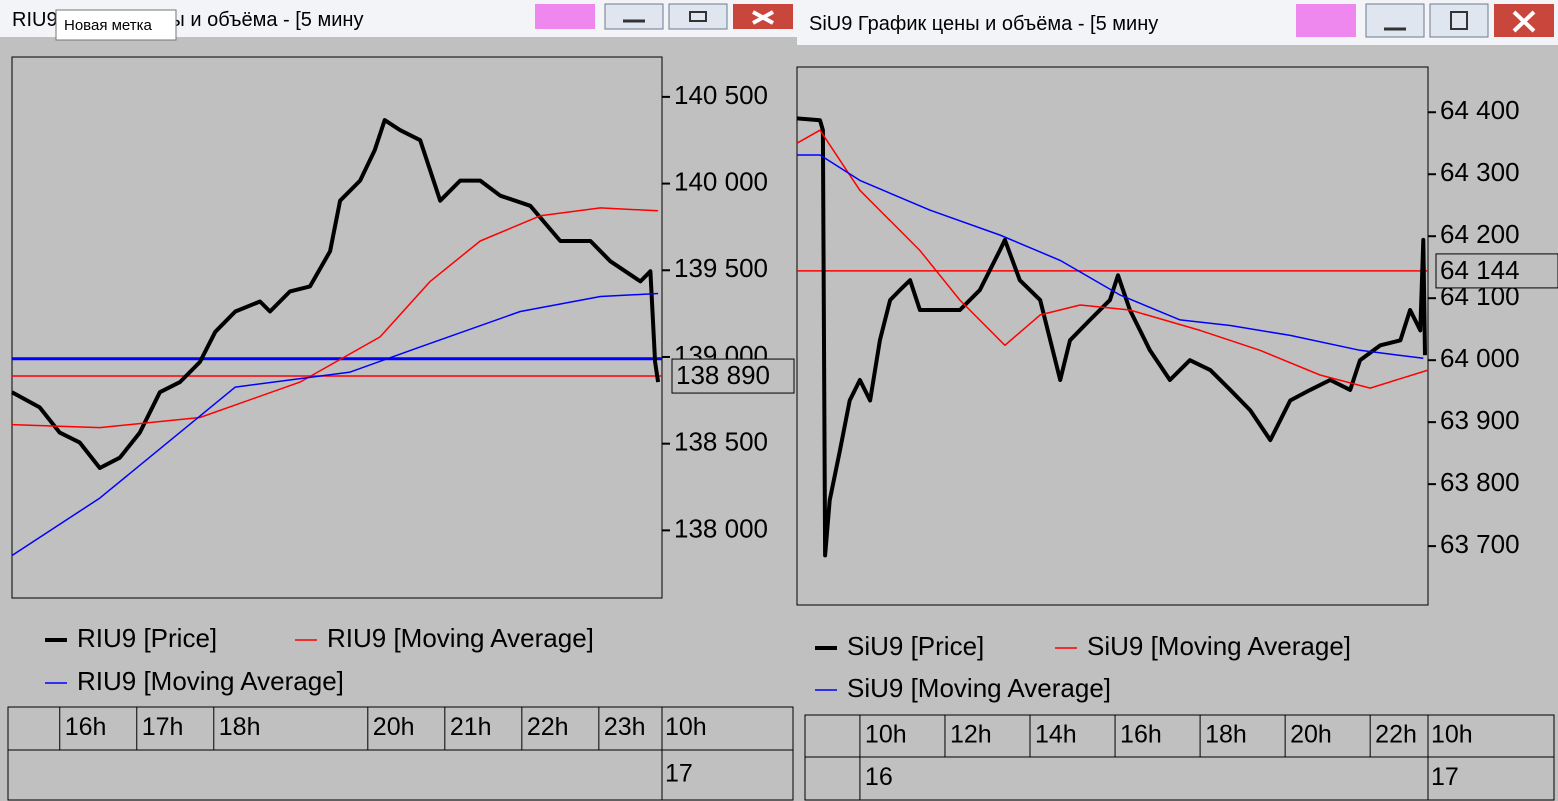  I want to click on x-tick-label: 12h, so click(971, 735).